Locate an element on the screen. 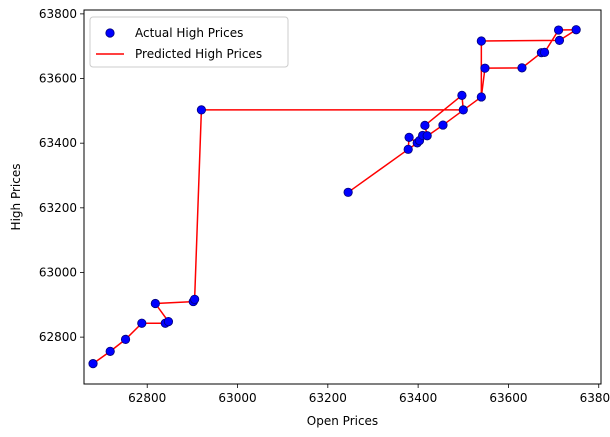 The width and height of the screenshot is (610, 437). x-tick-label: 63000 is located at coordinates (237, 398).